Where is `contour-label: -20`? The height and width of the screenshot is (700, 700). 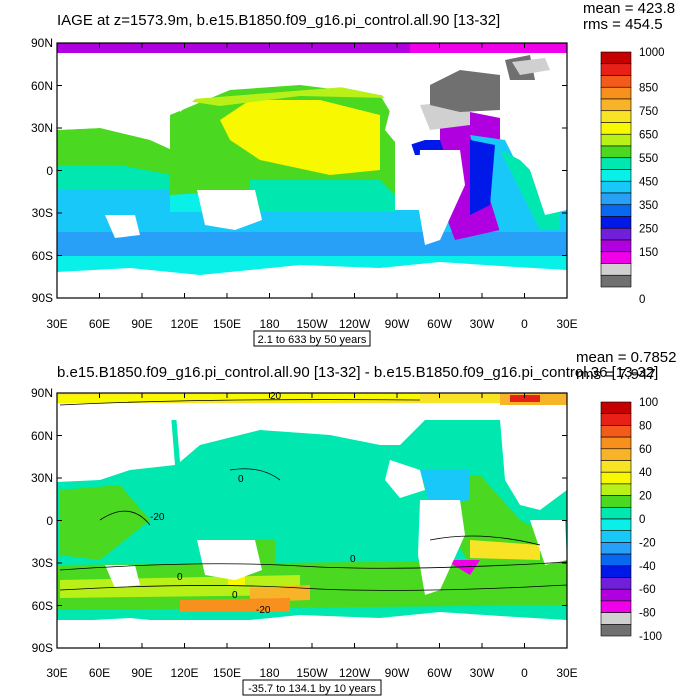
contour-label: -20 is located at coordinates (263, 610).